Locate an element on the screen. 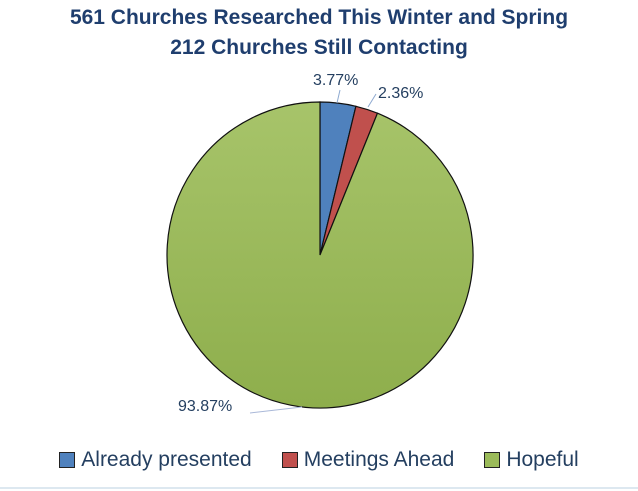 The width and height of the screenshot is (638, 491). frame-border is located at coordinates (319, 488).